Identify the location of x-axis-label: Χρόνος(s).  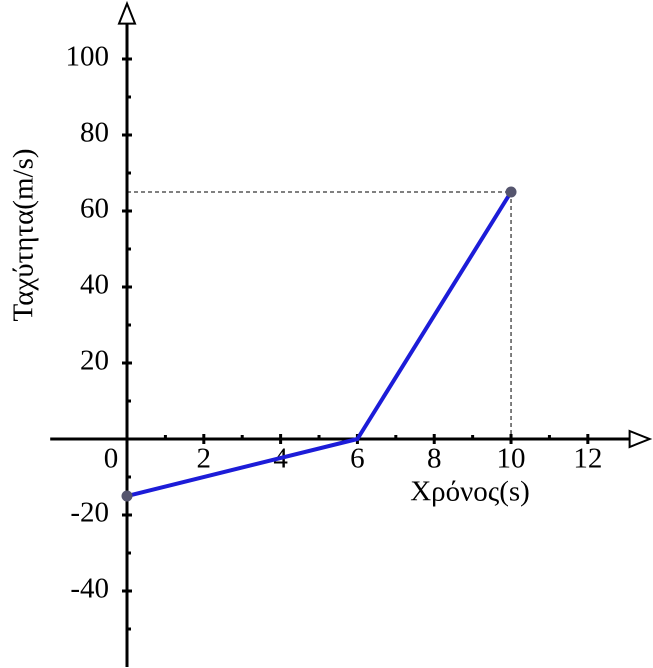
(470, 492).